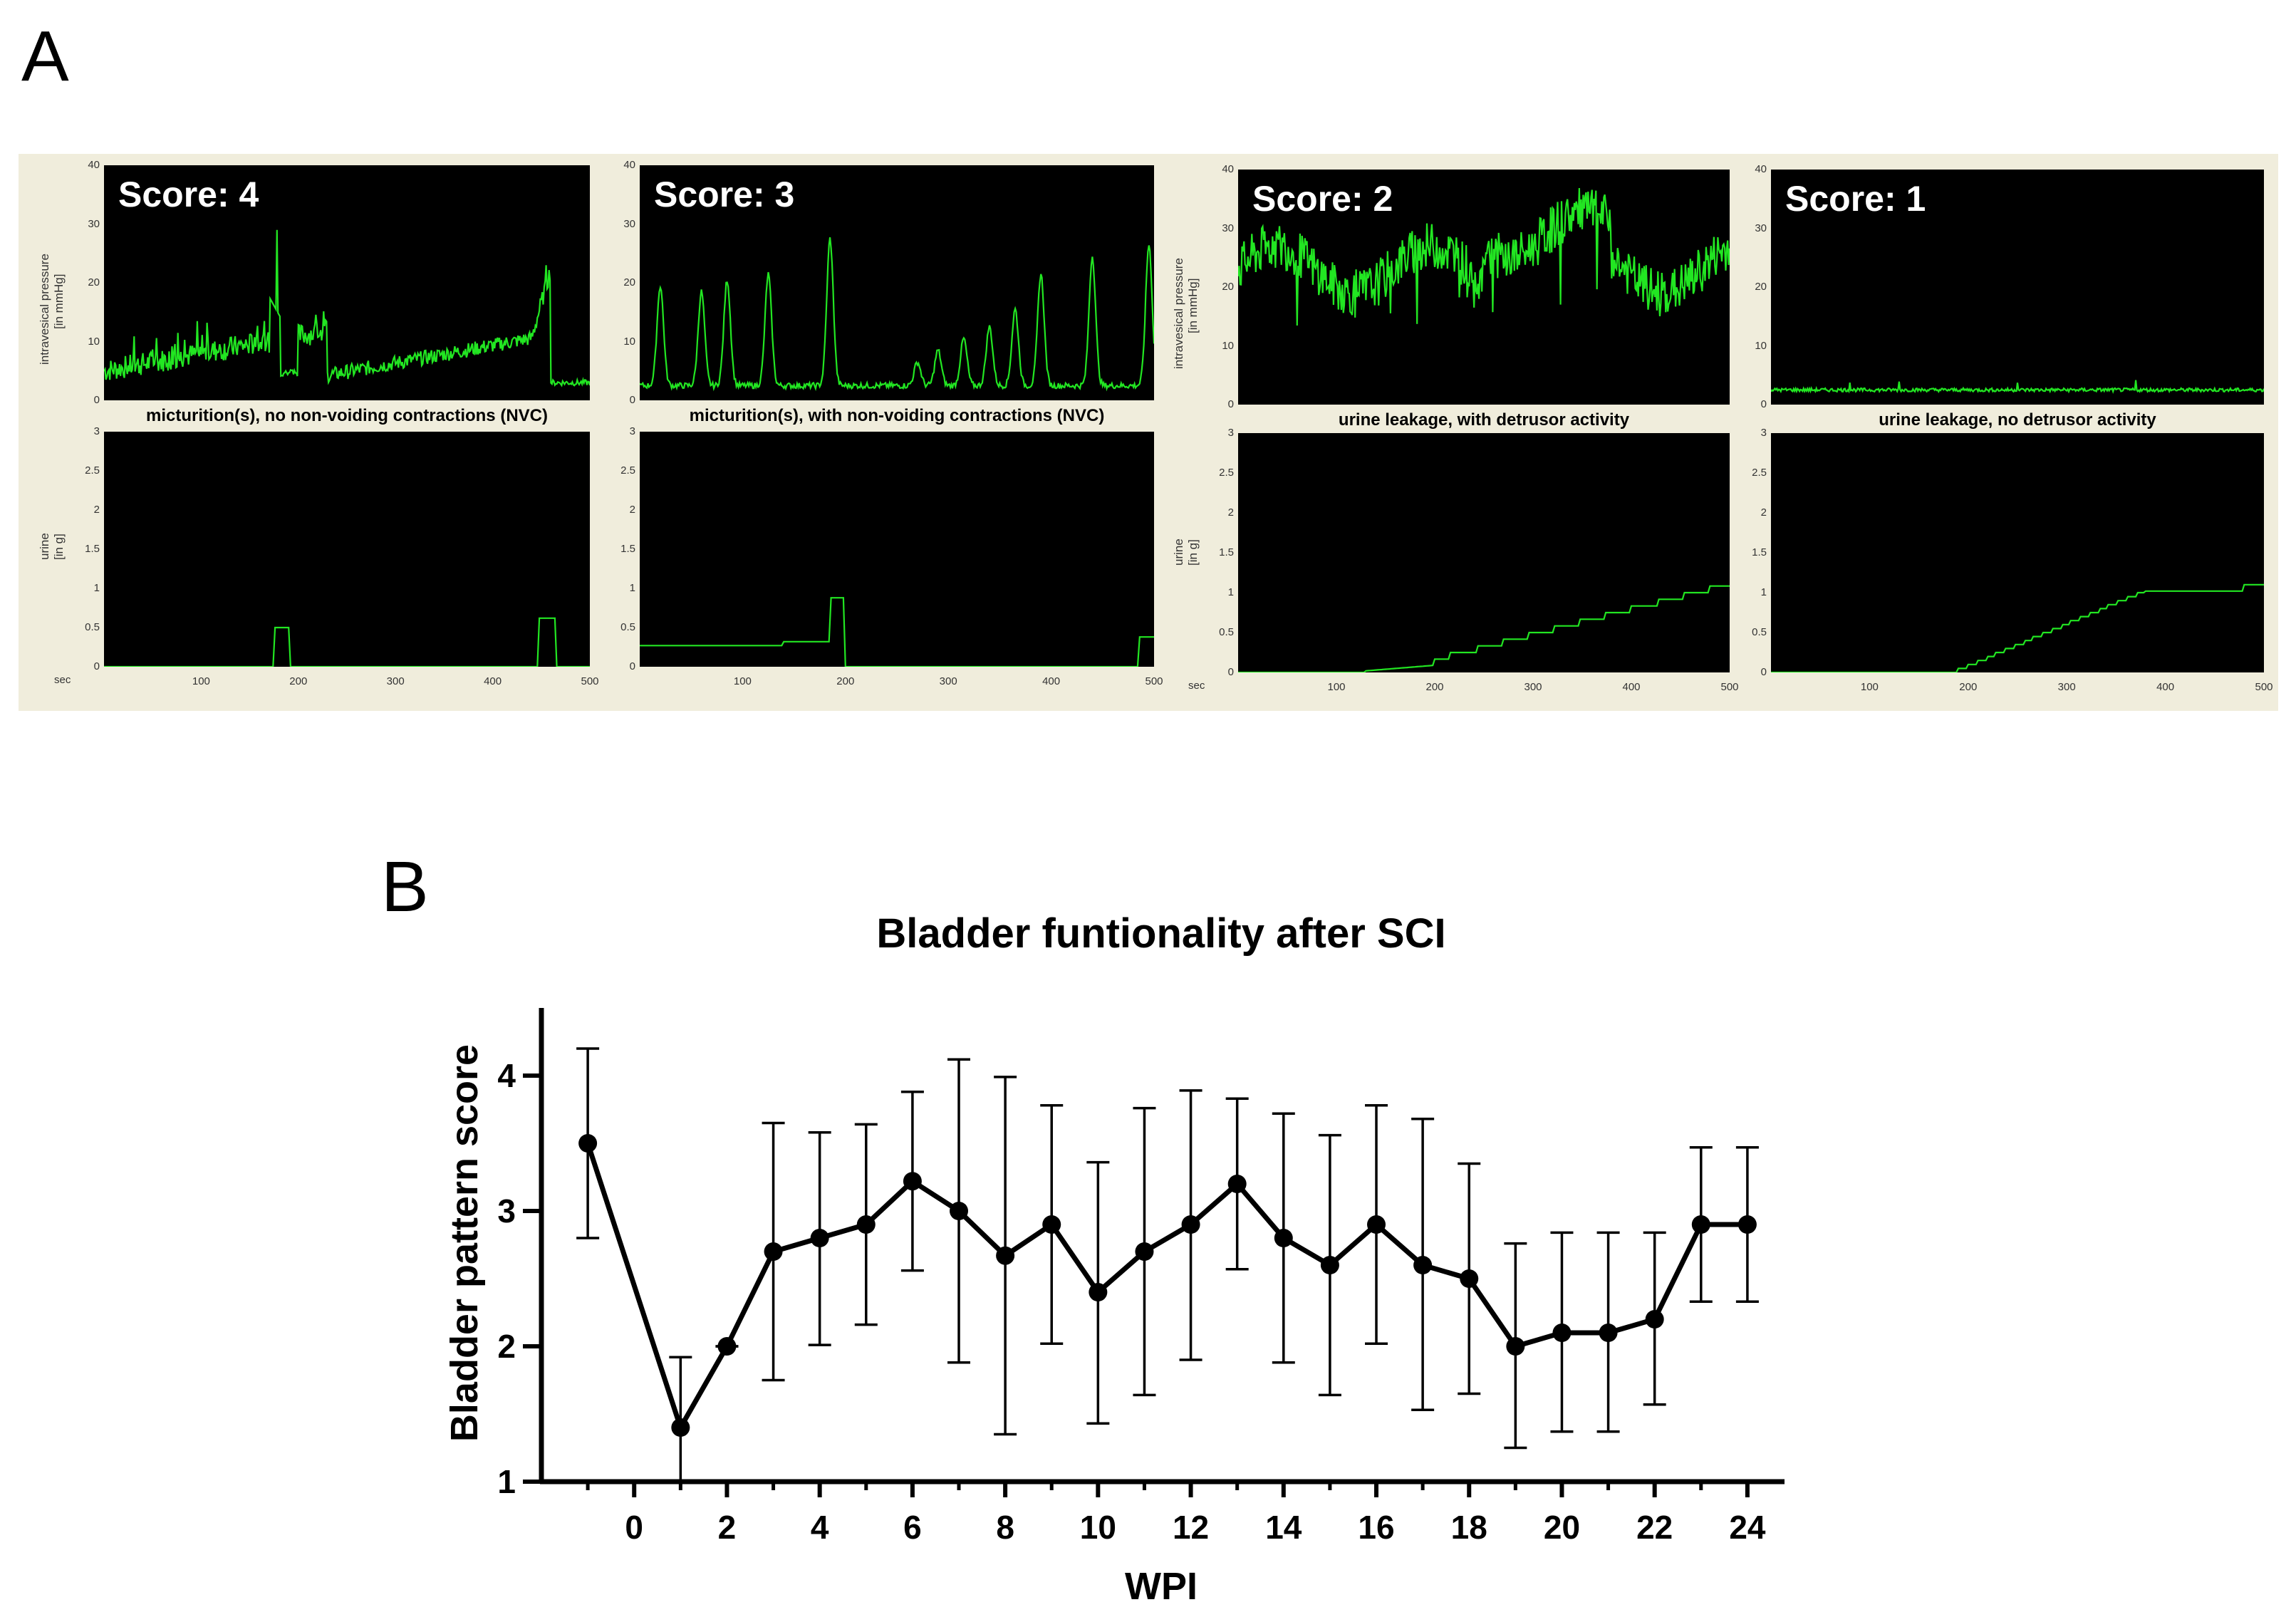  Describe the element at coordinates (1376, 1527) in the screenshot. I see `x-tick-label: 16` at that location.